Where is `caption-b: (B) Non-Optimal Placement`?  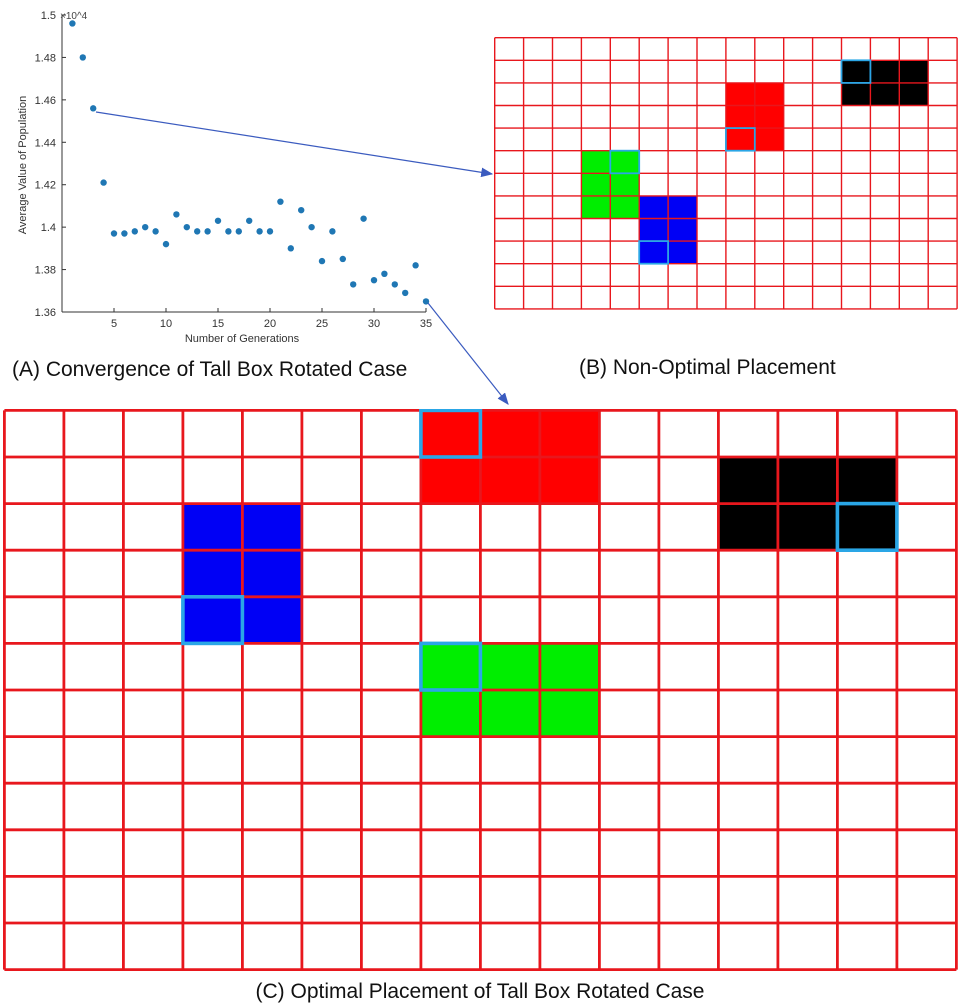 caption-b: (B) Non-Optimal Placement is located at coordinates (707, 367).